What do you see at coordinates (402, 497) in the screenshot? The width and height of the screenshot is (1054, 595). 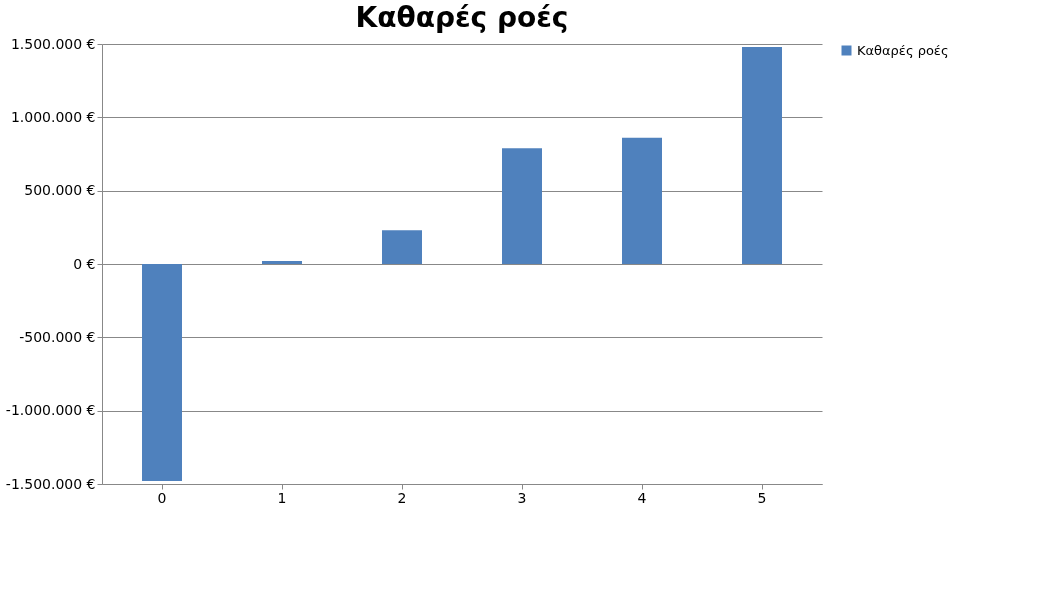 I see `x-tick-label: 2` at bounding box center [402, 497].